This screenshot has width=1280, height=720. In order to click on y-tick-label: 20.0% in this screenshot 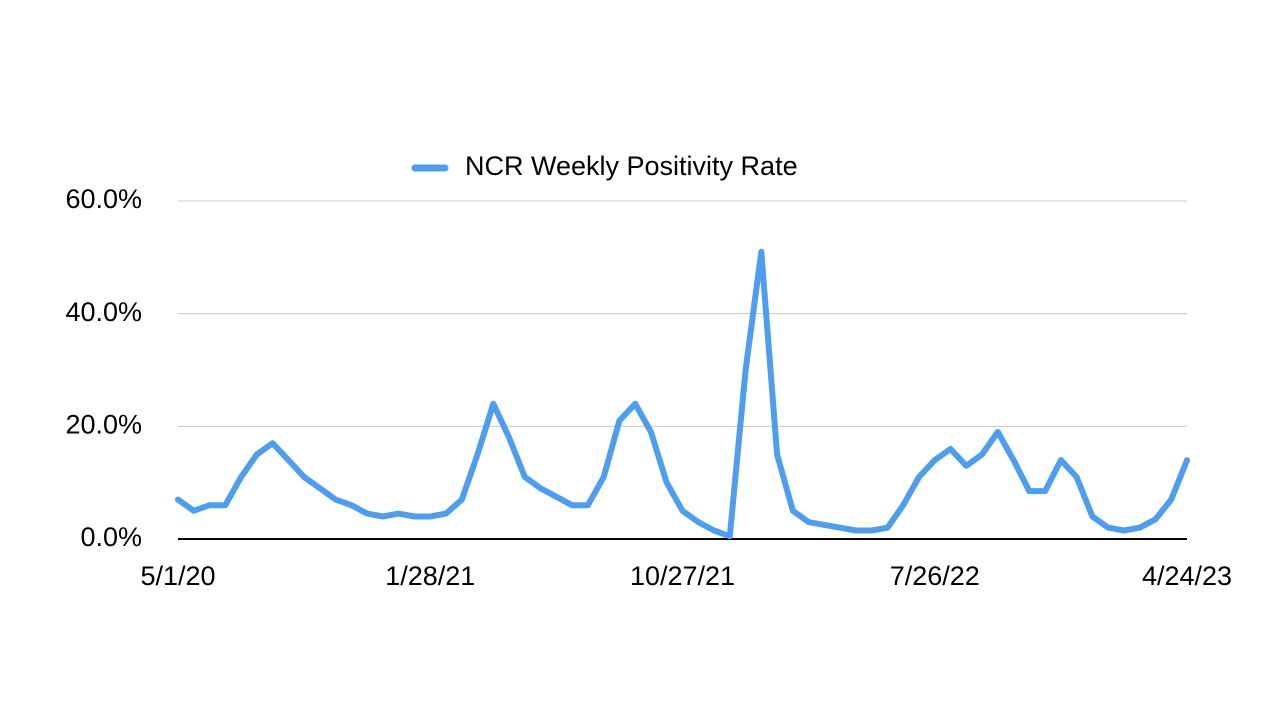, I will do `click(103, 424)`.